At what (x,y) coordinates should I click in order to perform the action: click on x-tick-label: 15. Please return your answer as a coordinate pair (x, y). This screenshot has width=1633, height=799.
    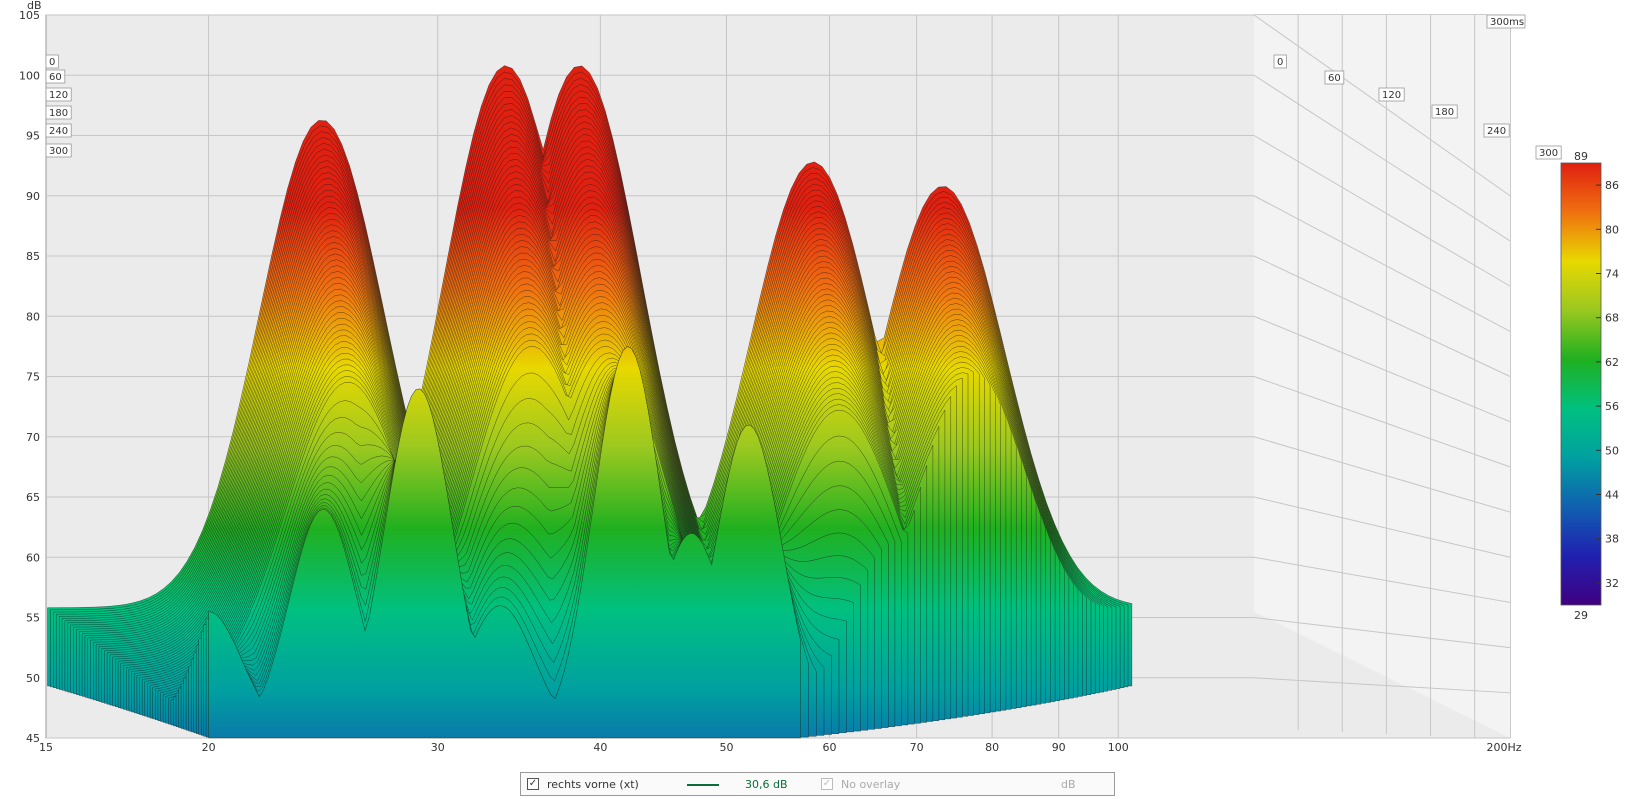
    Looking at the image, I should click on (46, 747).